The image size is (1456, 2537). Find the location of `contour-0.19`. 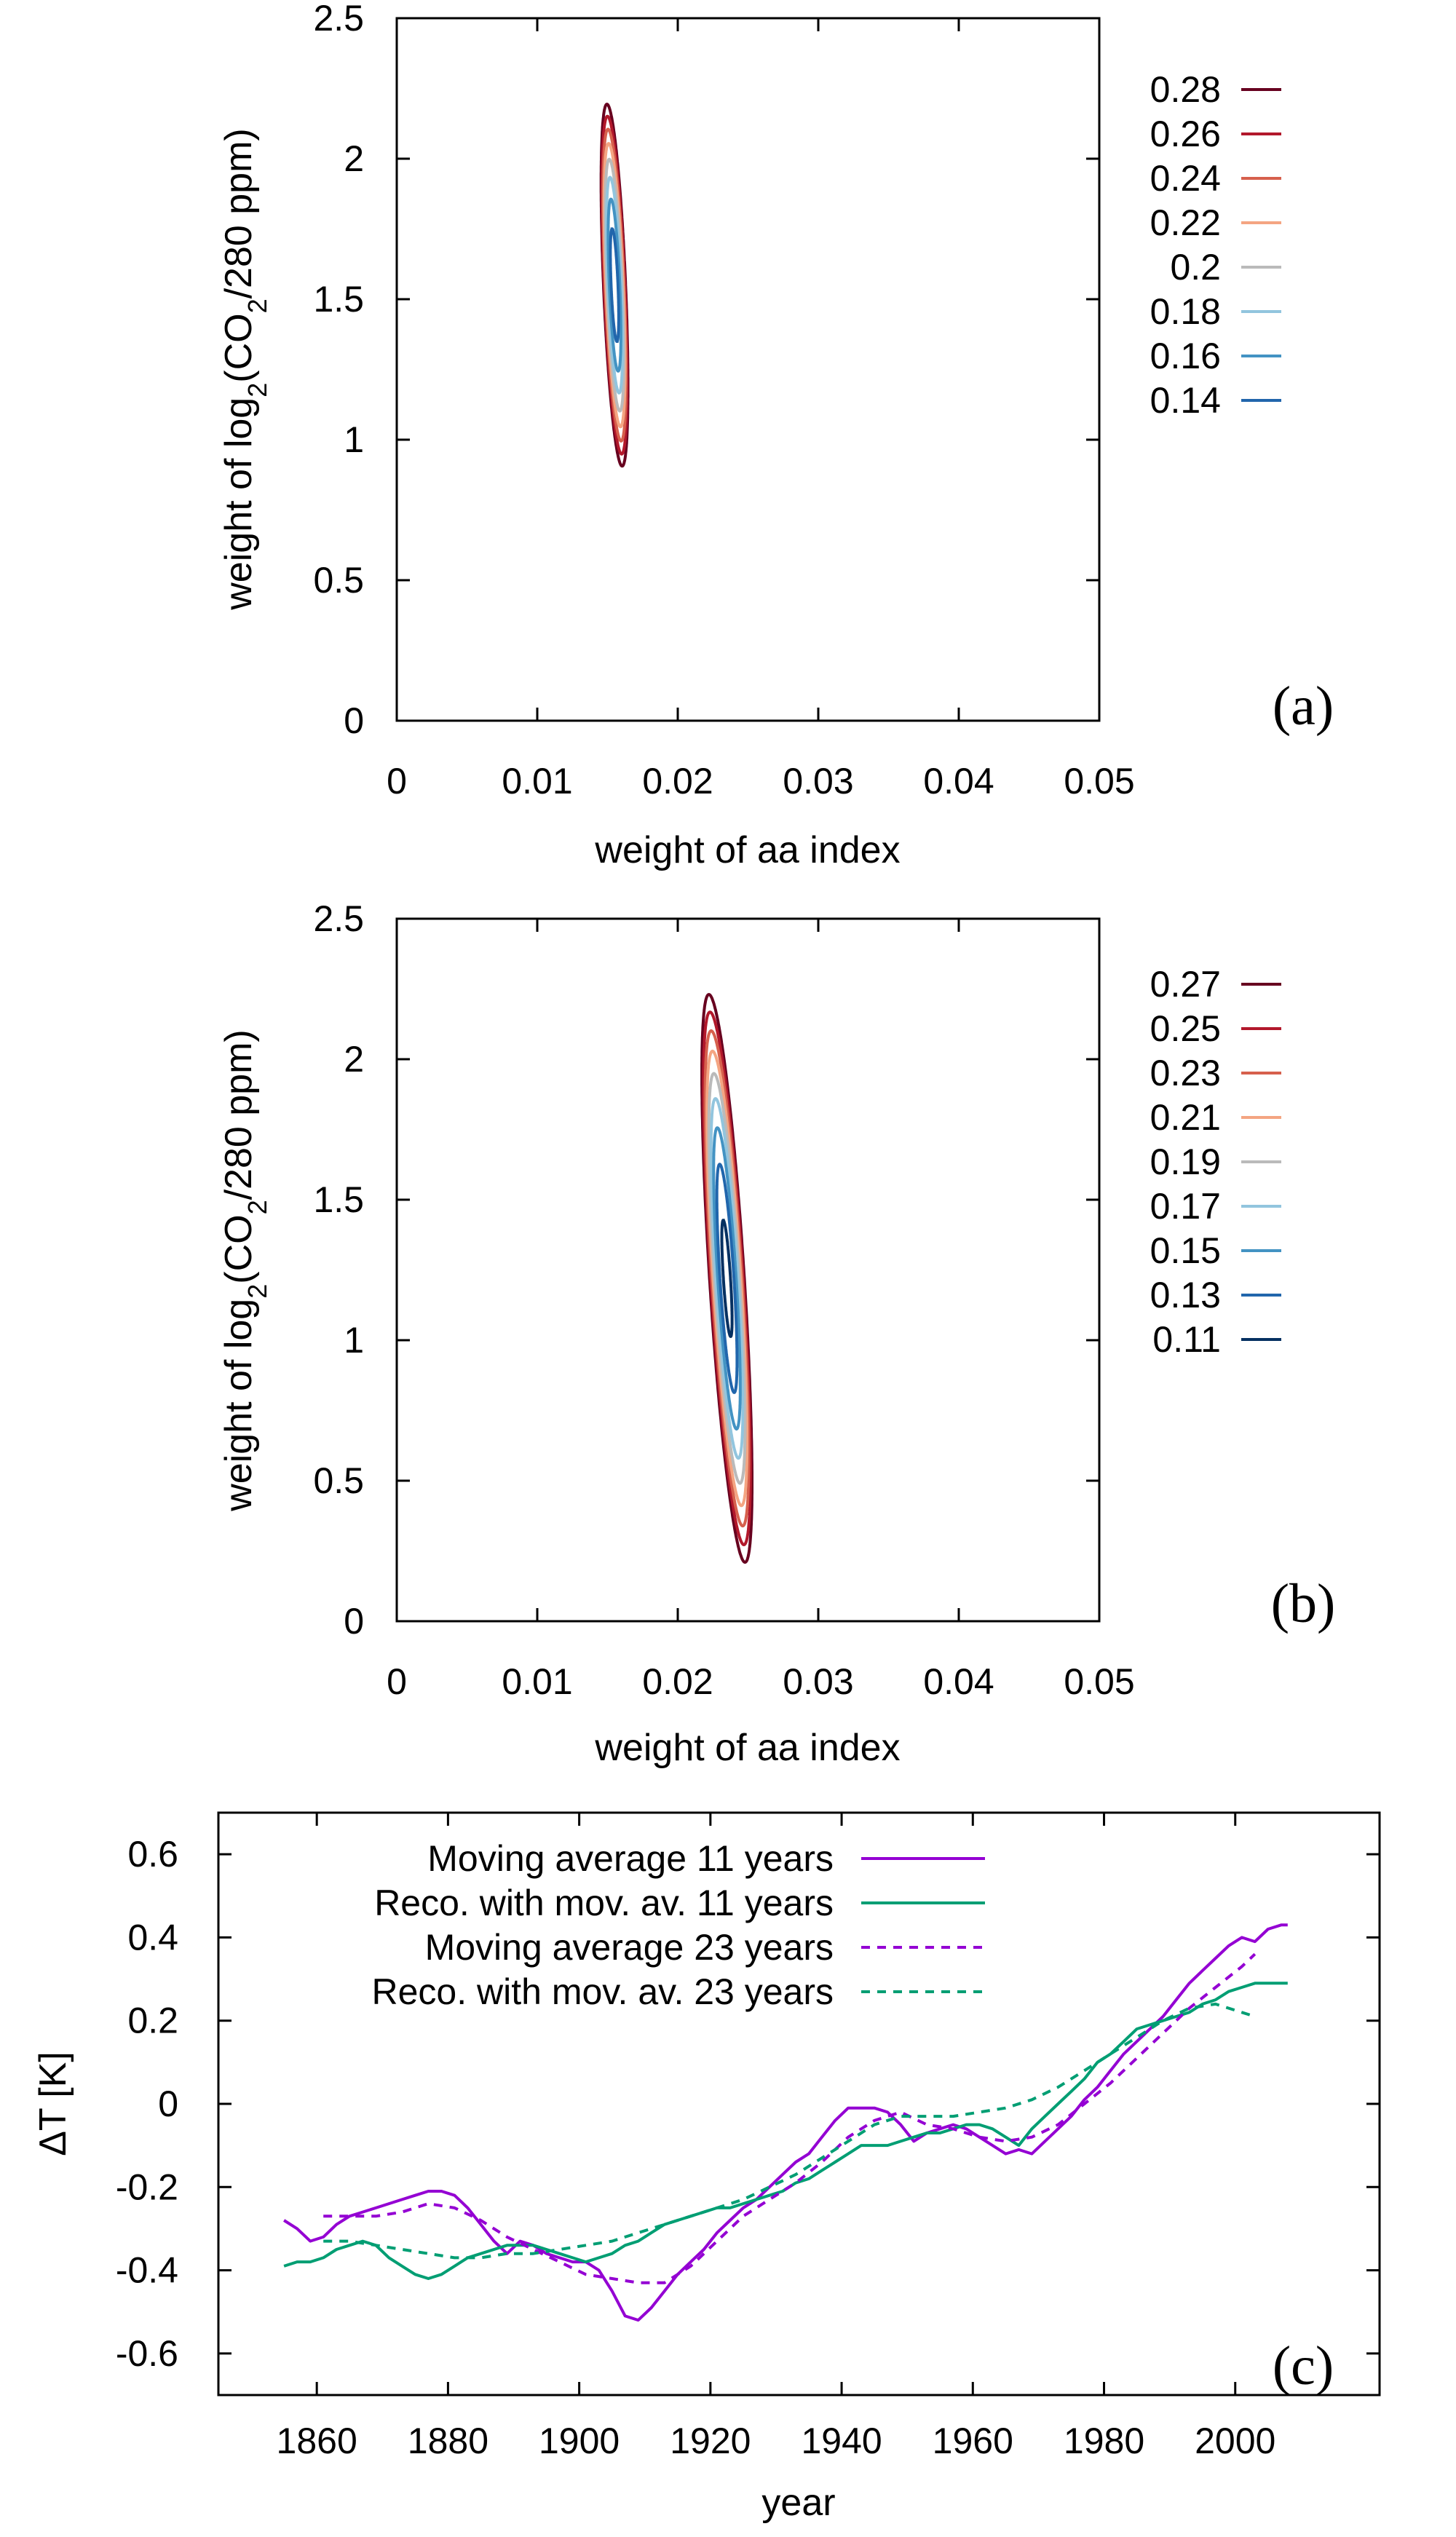

contour-0.19 is located at coordinates (727, 1278).